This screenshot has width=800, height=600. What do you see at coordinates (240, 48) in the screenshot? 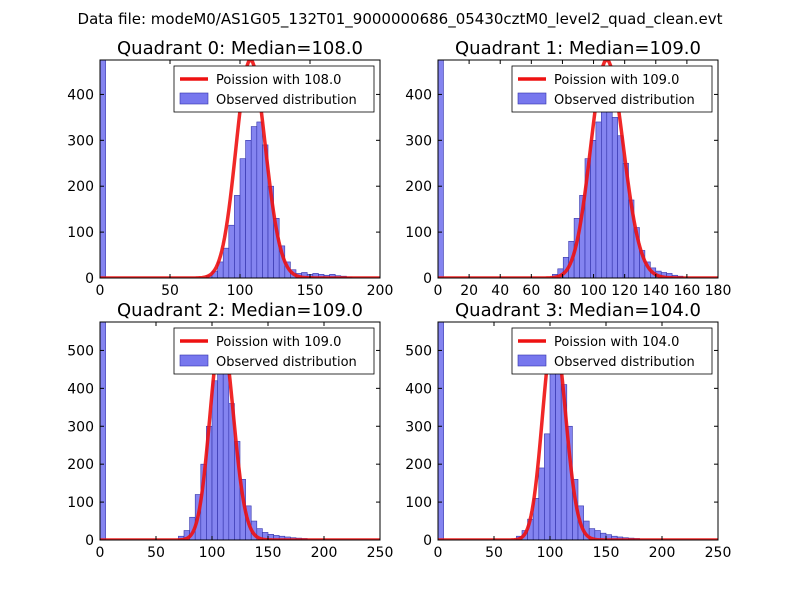
I see `quadrant-title: Quadrant 0: Median=108.0` at bounding box center [240, 48].